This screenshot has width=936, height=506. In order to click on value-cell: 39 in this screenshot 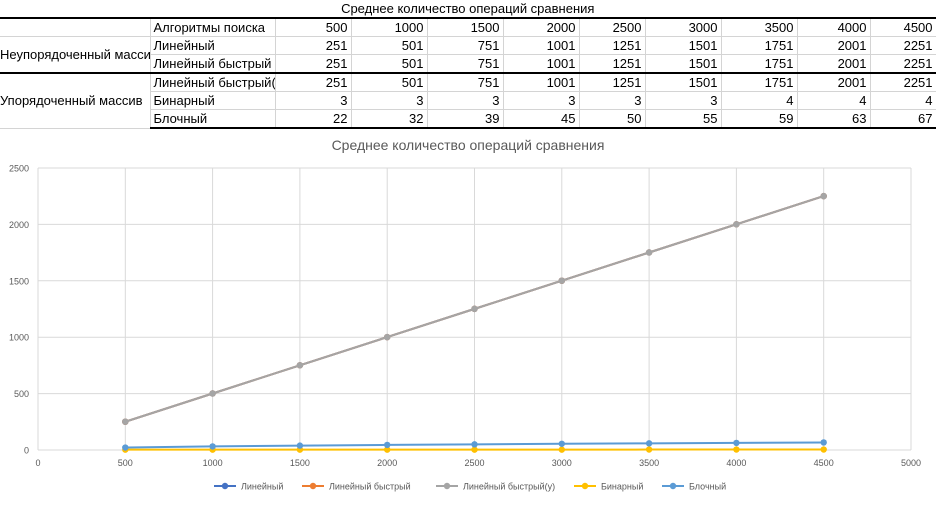, I will do `click(465, 119)`.